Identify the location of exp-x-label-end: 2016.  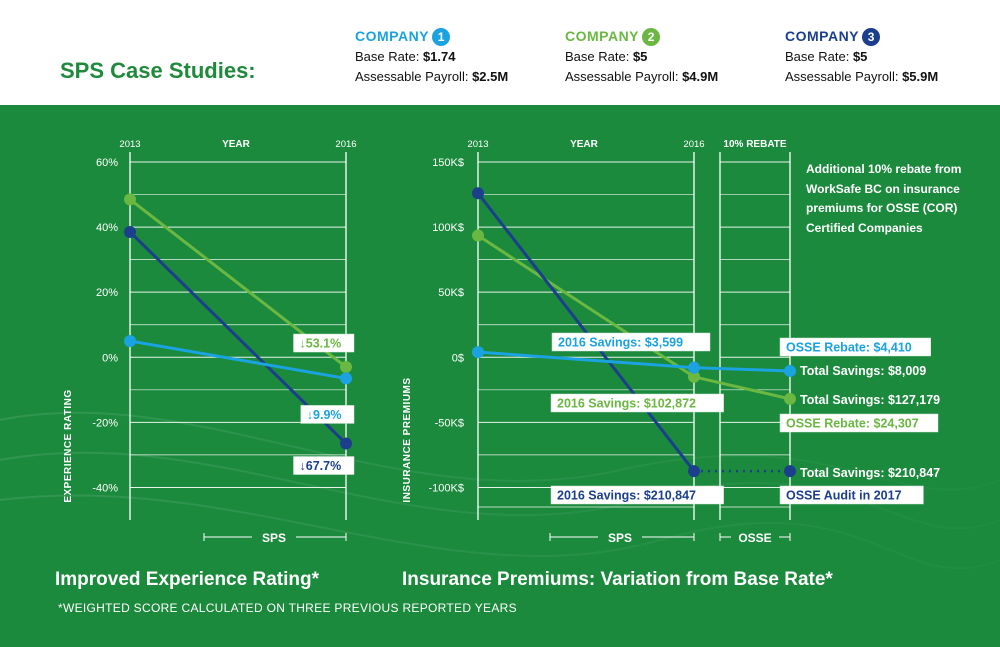
(345, 144).